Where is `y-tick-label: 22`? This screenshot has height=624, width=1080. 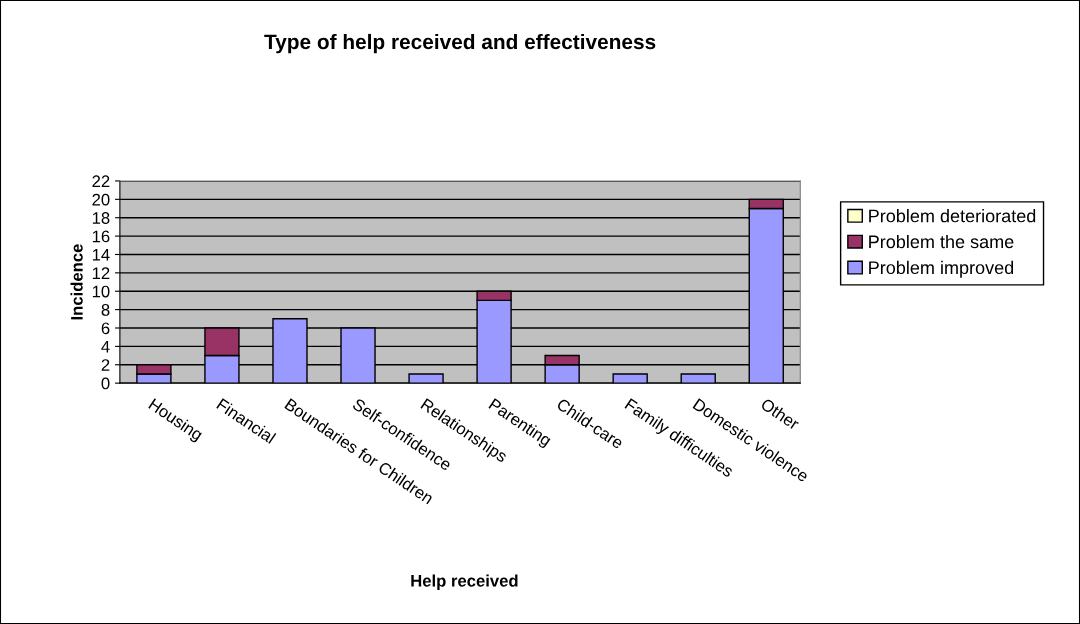 y-tick-label: 22 is located at coordinates (101, 181).